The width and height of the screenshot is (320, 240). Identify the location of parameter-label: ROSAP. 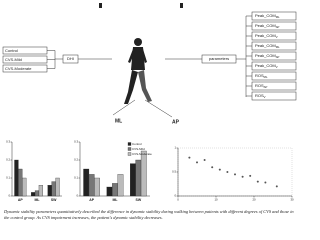
(261, 86).